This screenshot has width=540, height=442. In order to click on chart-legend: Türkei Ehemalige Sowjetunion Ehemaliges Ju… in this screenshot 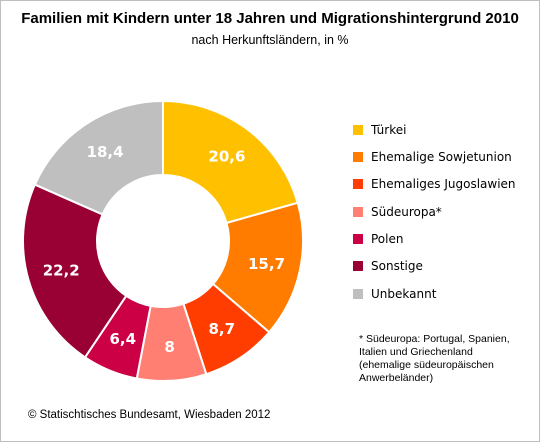, I will do `click(434, 214)`.